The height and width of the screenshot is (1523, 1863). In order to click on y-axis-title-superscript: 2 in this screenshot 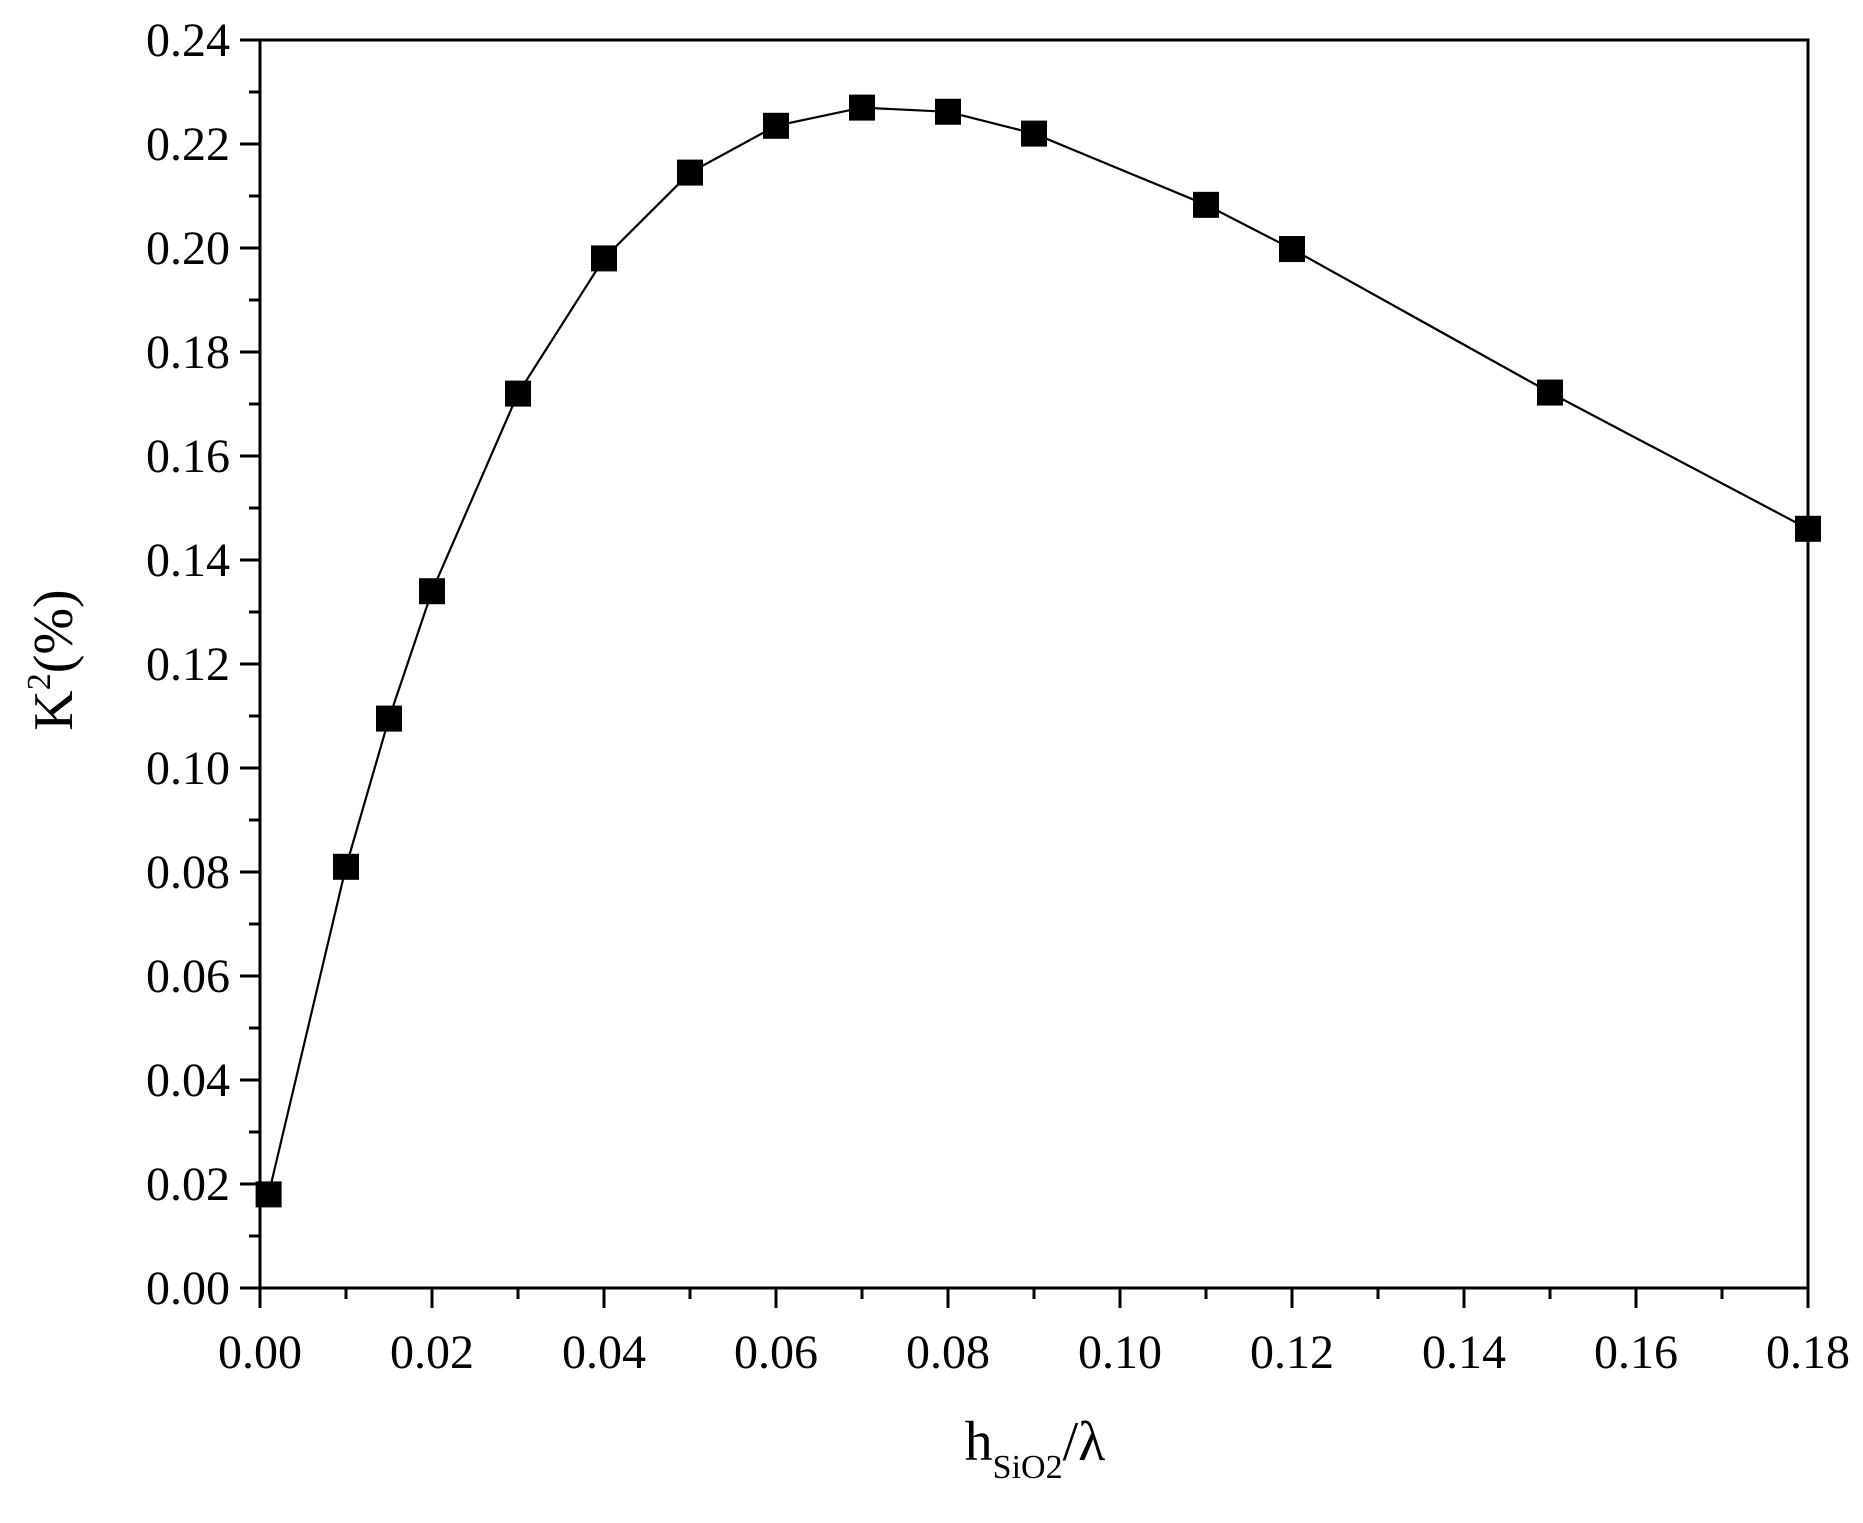, I will do `click(39, 681)`.